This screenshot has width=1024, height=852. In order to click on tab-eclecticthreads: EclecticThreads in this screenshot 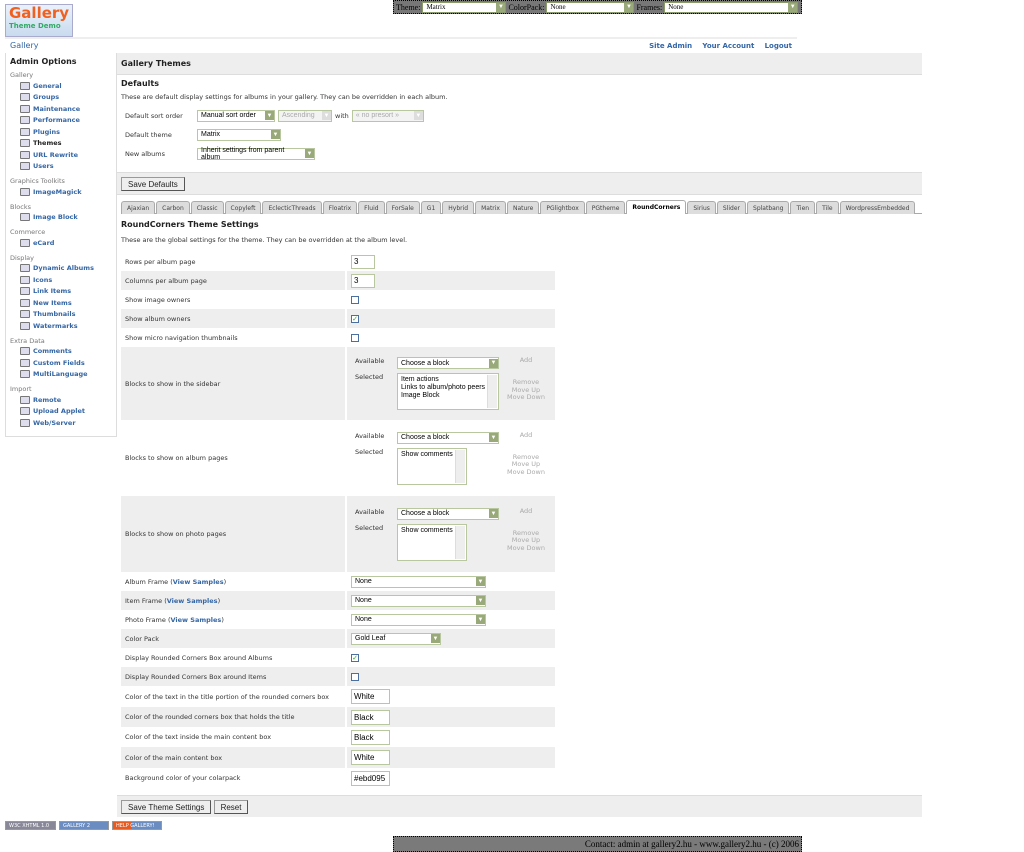, I will do `click(292, 207)`.